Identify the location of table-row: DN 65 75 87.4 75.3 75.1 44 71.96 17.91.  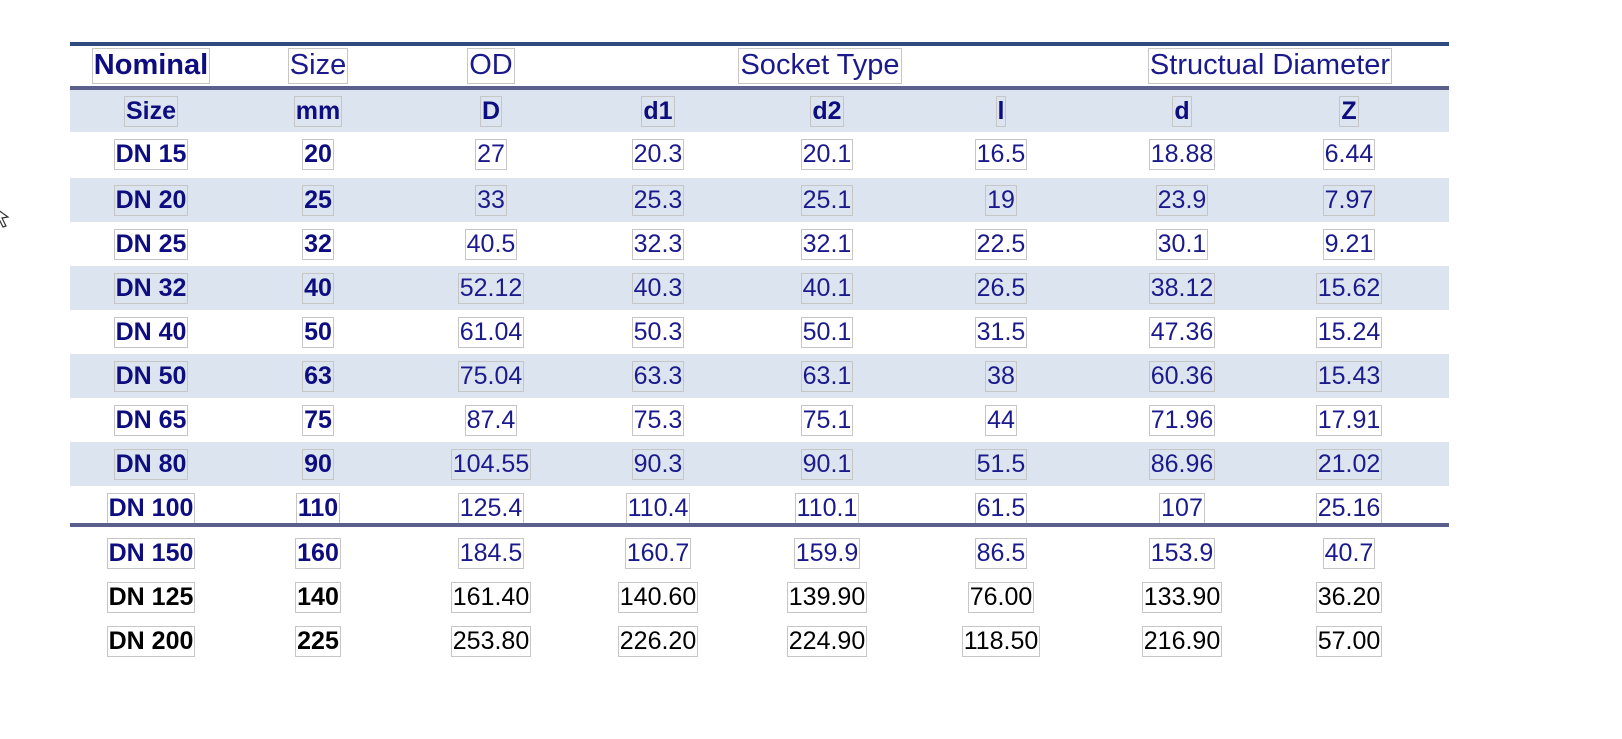
(759, 420).